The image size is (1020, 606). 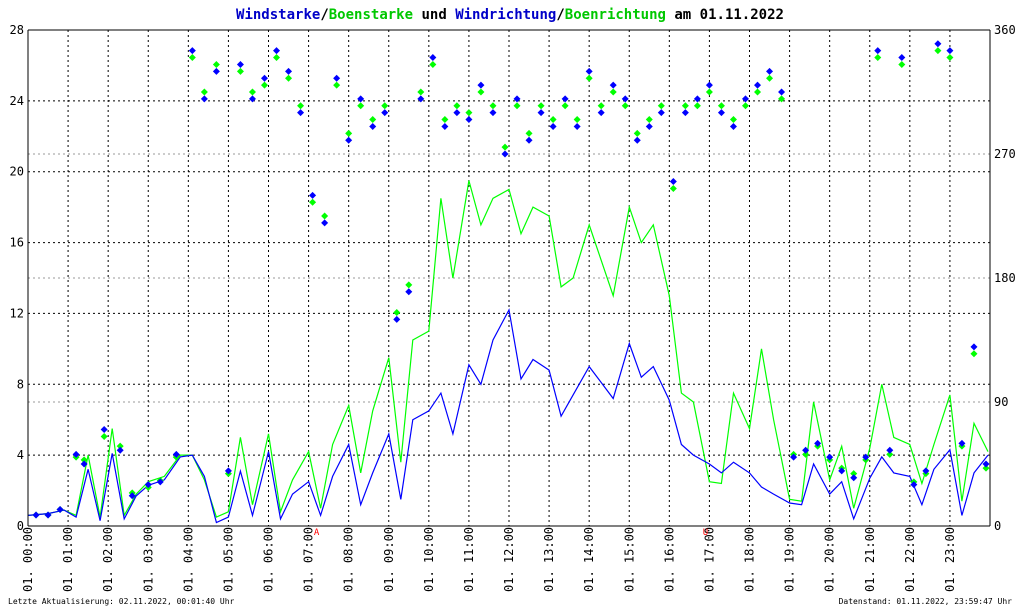 I want to click on x-tick-label: 01. 06:00, so click(x=269, y=559).